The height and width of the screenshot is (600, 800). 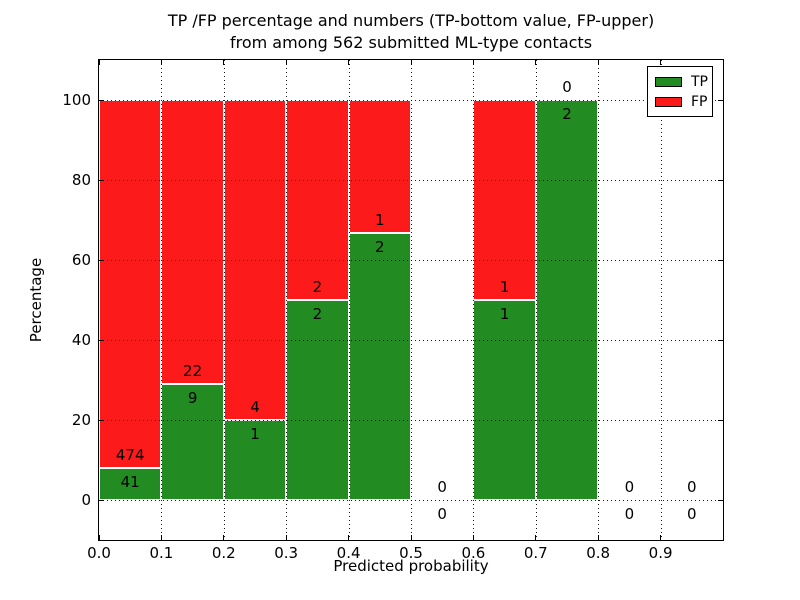 What do you see at coordinates (81, 260) in the screenshot?
I see `y-tick-label: 60` at bounding box center [81, 260].